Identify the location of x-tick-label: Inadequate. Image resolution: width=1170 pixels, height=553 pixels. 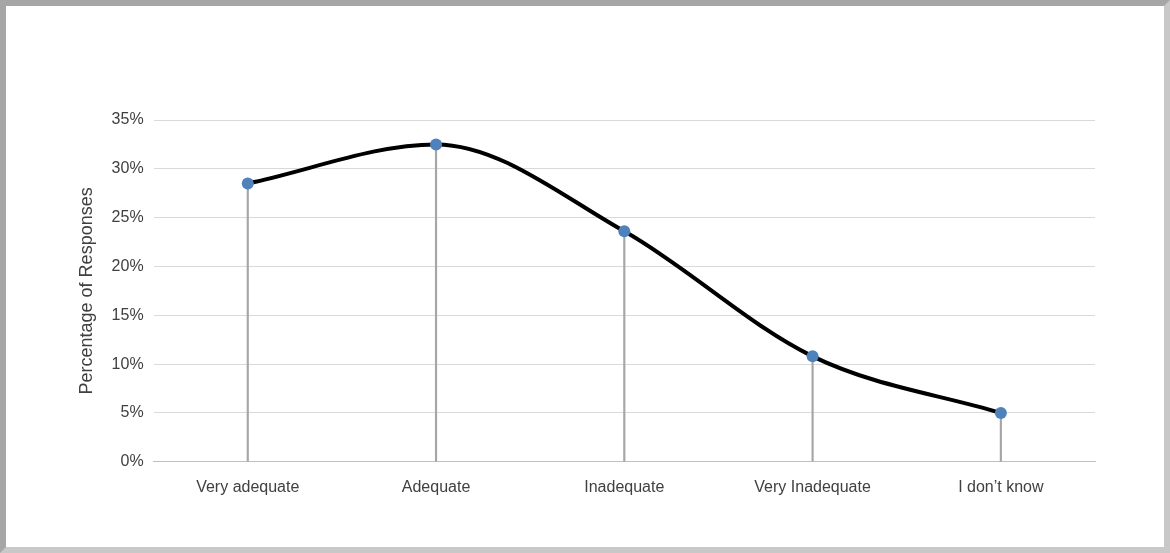
(624, 486).